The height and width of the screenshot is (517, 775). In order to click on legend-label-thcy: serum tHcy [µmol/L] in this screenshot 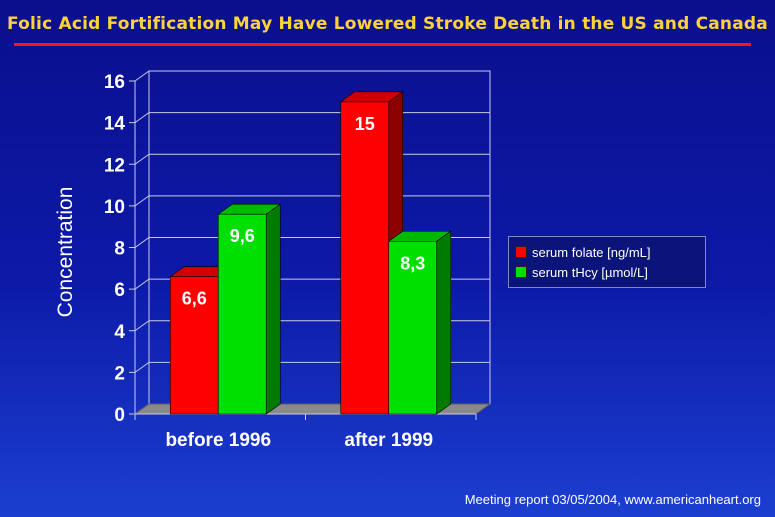, I will do `click(590, 272)`.